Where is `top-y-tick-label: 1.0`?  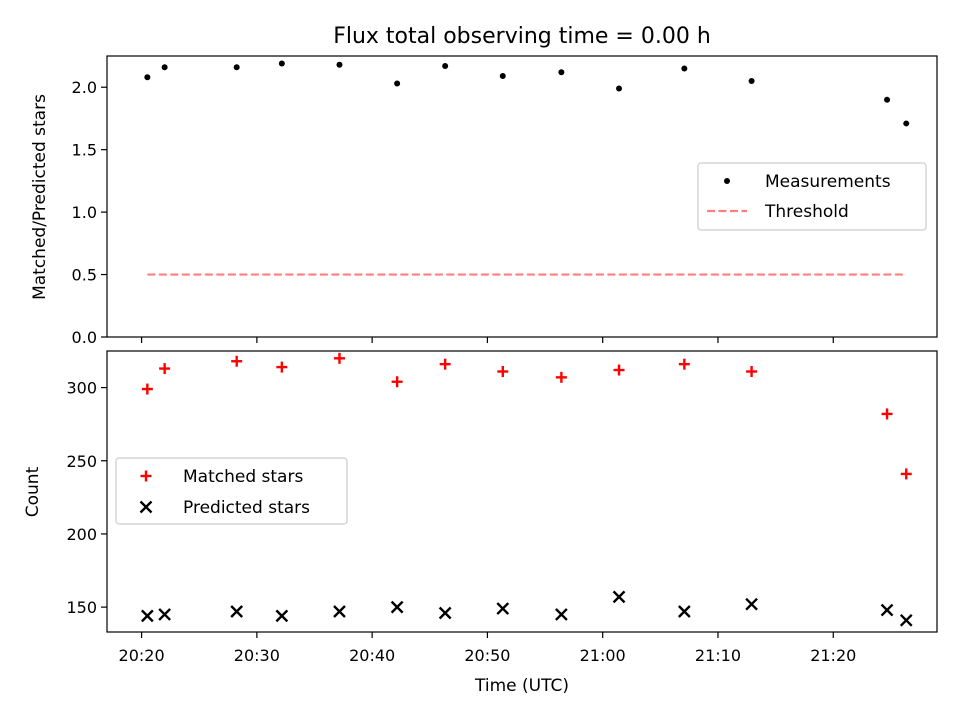
top-y-tick-label: 1.0 is located at coordinates (84, 212).